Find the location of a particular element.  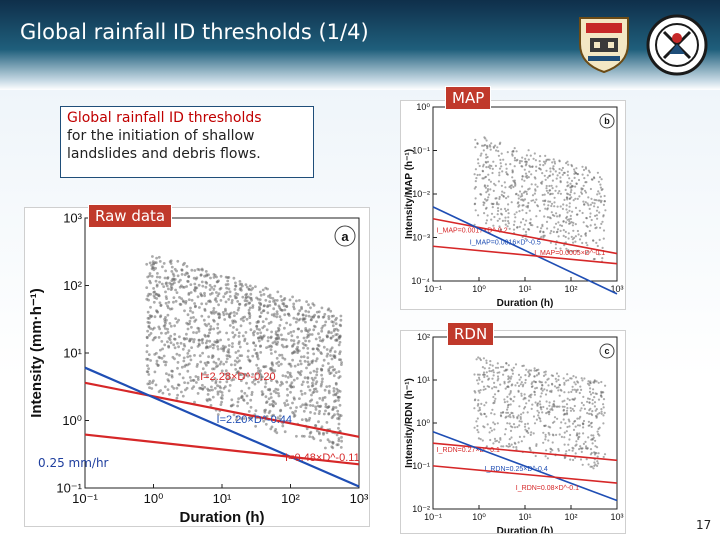

y-axis-label: Intensity/MAP (h⁻¹) is located at coordinates (409, 194).